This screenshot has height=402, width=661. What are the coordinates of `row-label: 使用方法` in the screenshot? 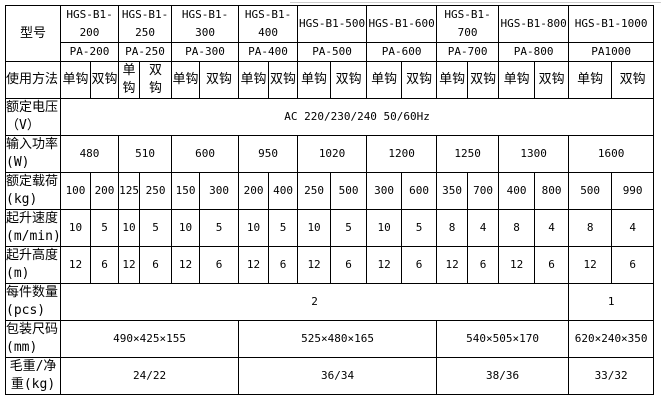 It's located at (33, 80).